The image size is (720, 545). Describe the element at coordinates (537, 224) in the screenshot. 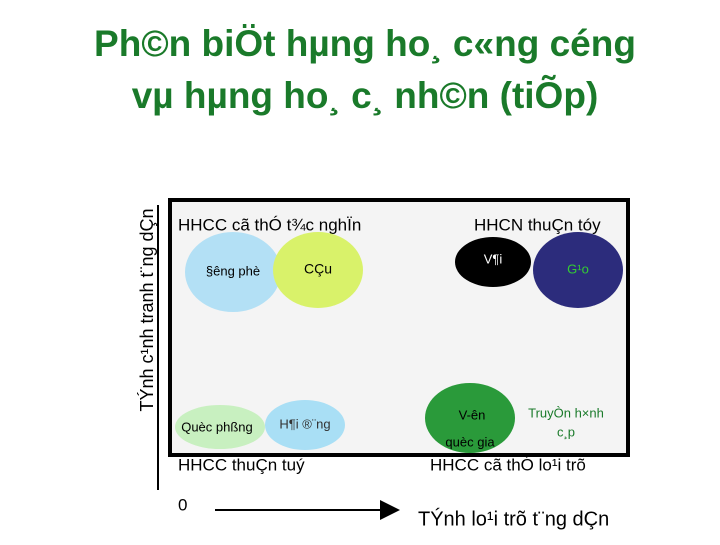

I see `quadrant-label: HHCN thuÇn tóy` at that location.